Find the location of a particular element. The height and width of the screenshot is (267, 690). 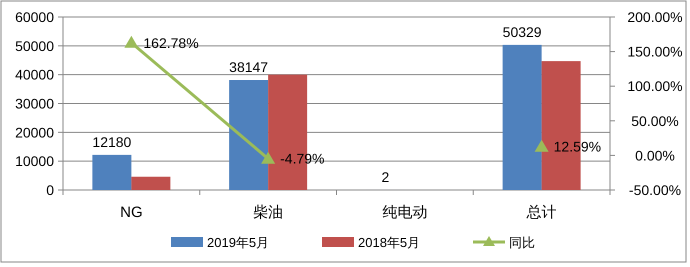

y2-tick-label: -50.00% is located at coordinates (655, 190).